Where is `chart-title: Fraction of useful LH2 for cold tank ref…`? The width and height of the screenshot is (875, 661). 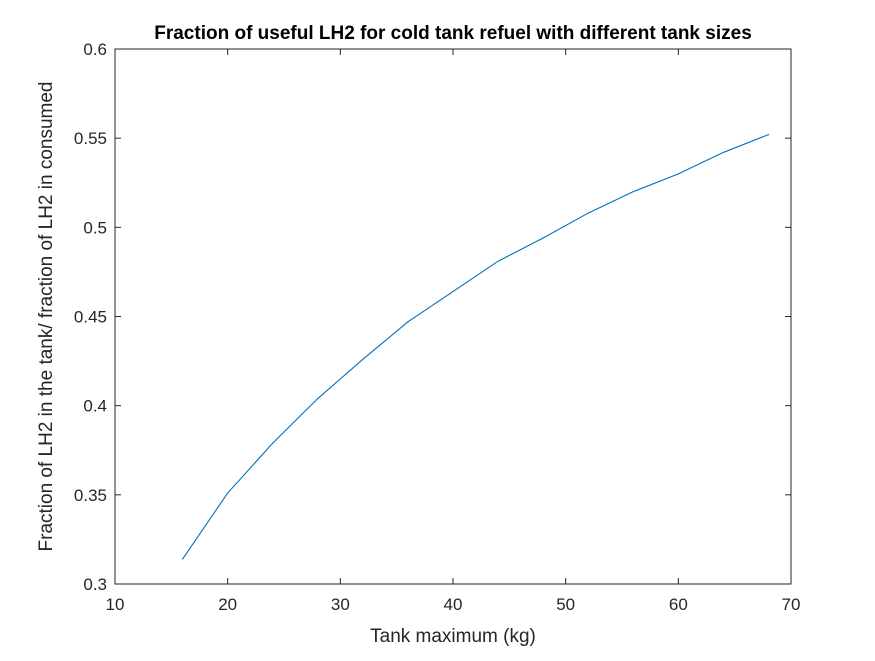 chart-title: Fraction of useful LH2 for cold tank ref… is located at coordinates (453, 33).